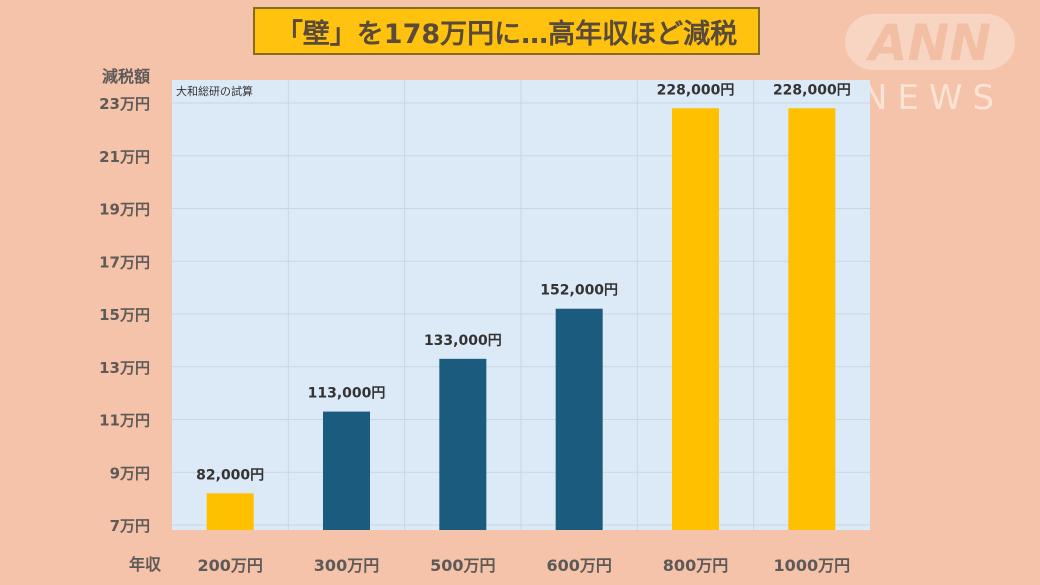 This screenshot has height=585, width=1040. What do you see at coordinates (124, 315) in the screenshot?
I see `y-tick-label: 15万円` at bounding box center [124, 315].